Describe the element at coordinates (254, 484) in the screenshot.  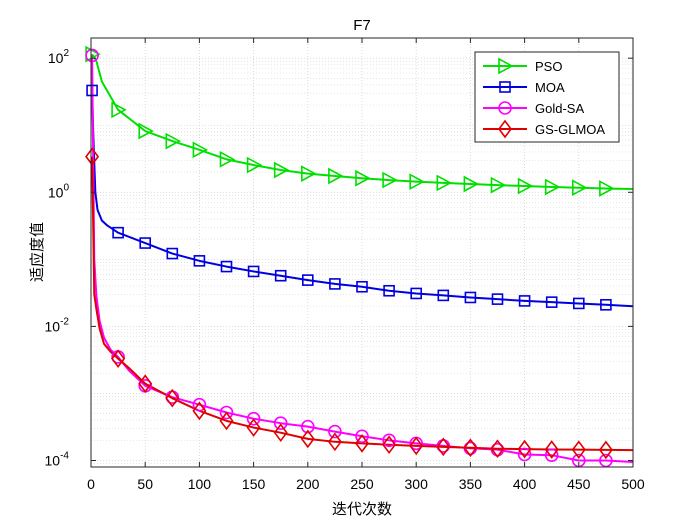
I see `x-tick-label: 150` at that location.